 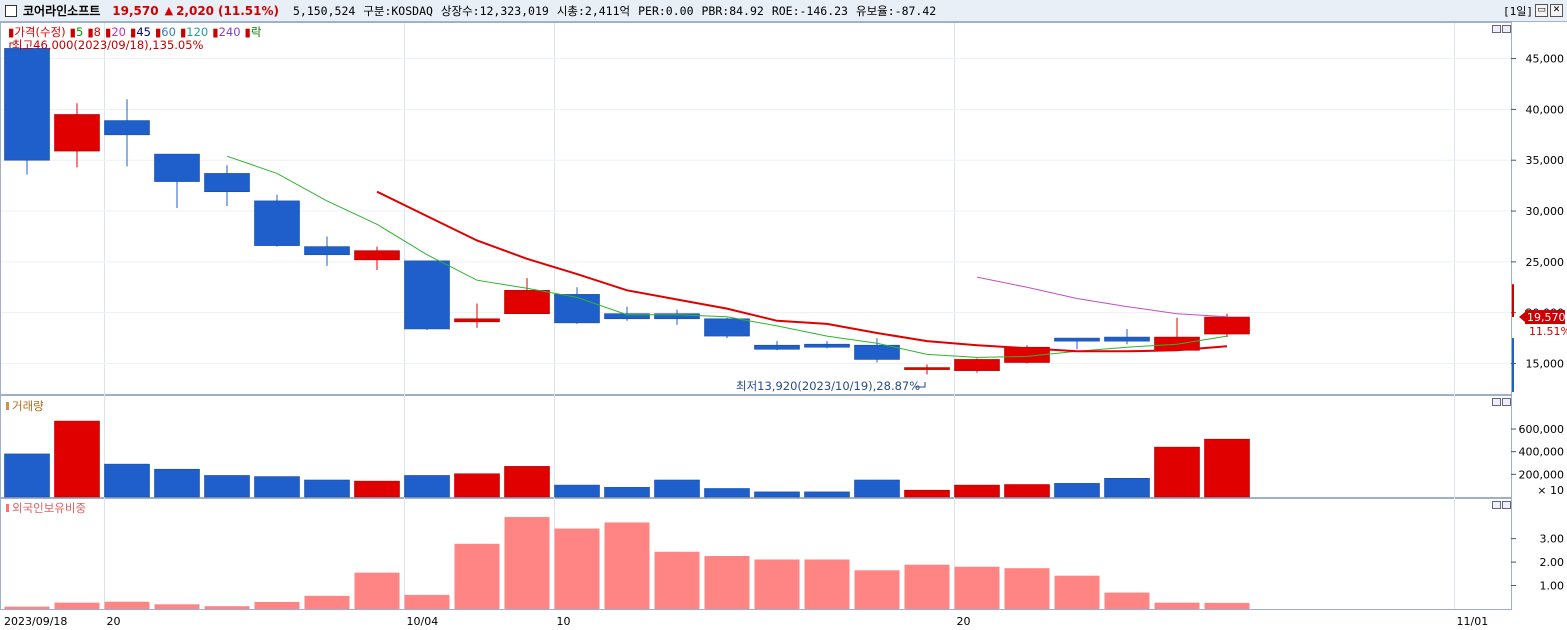 What do you see at coordinates (1102, 297) in the screenshot?
I see `ma20-line` at bounding box center [1102, 297].